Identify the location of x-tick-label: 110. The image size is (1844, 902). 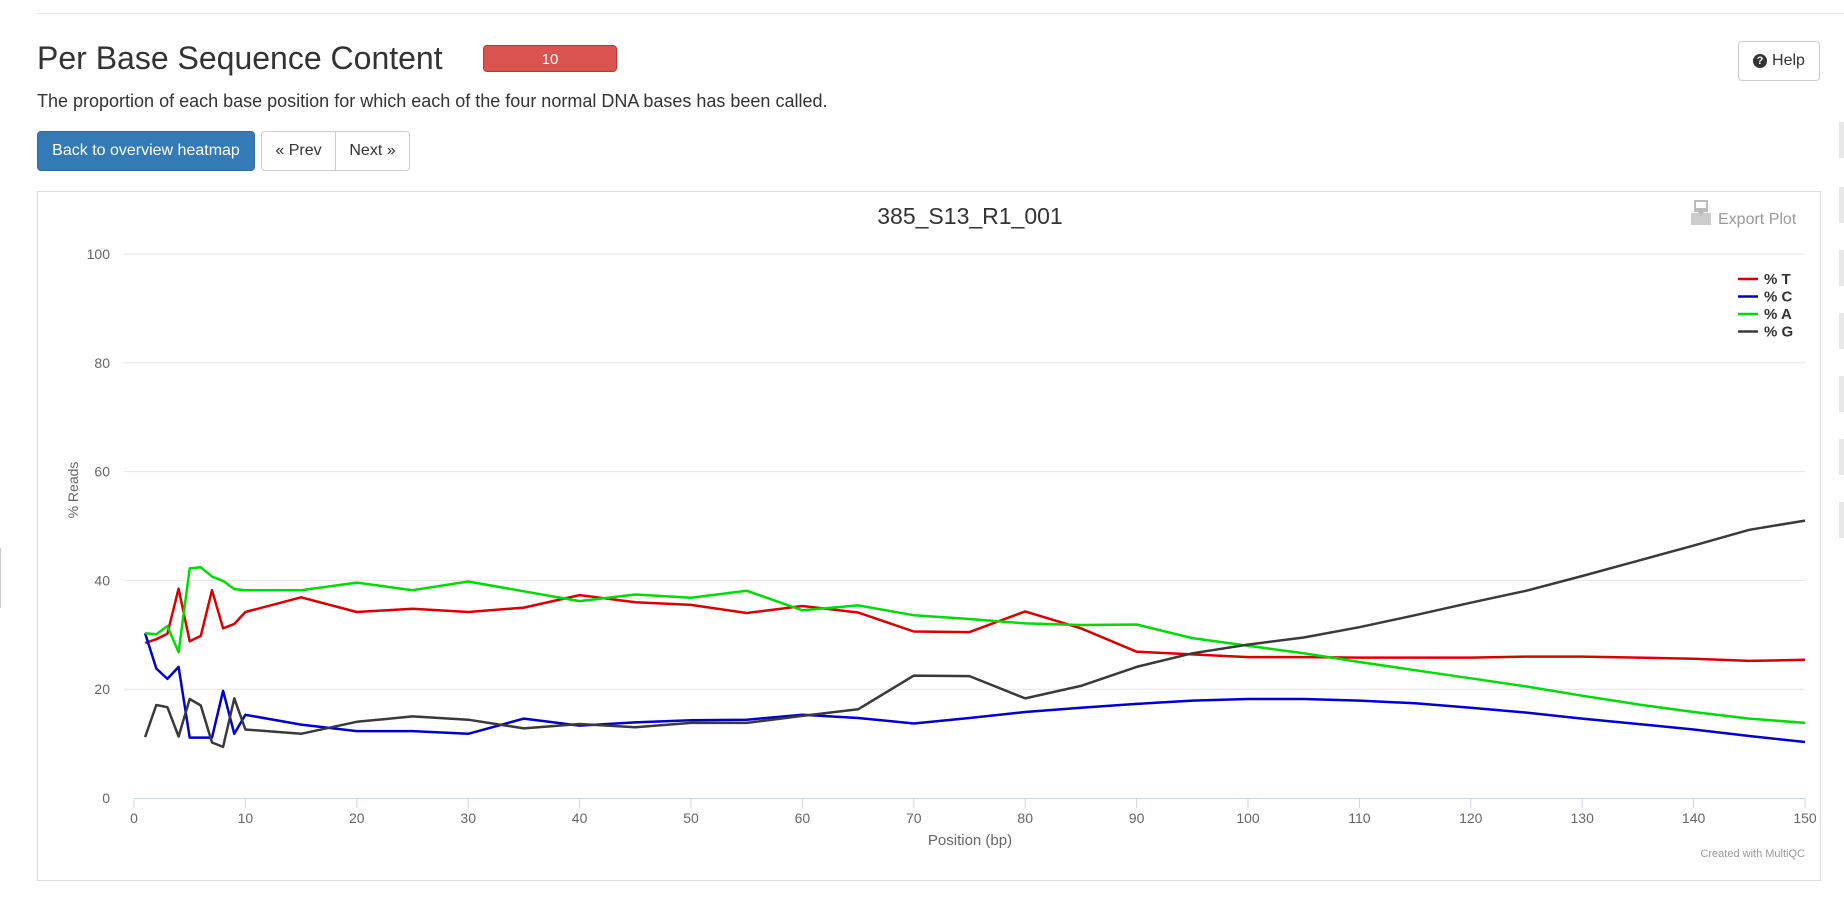
(1359, 818).